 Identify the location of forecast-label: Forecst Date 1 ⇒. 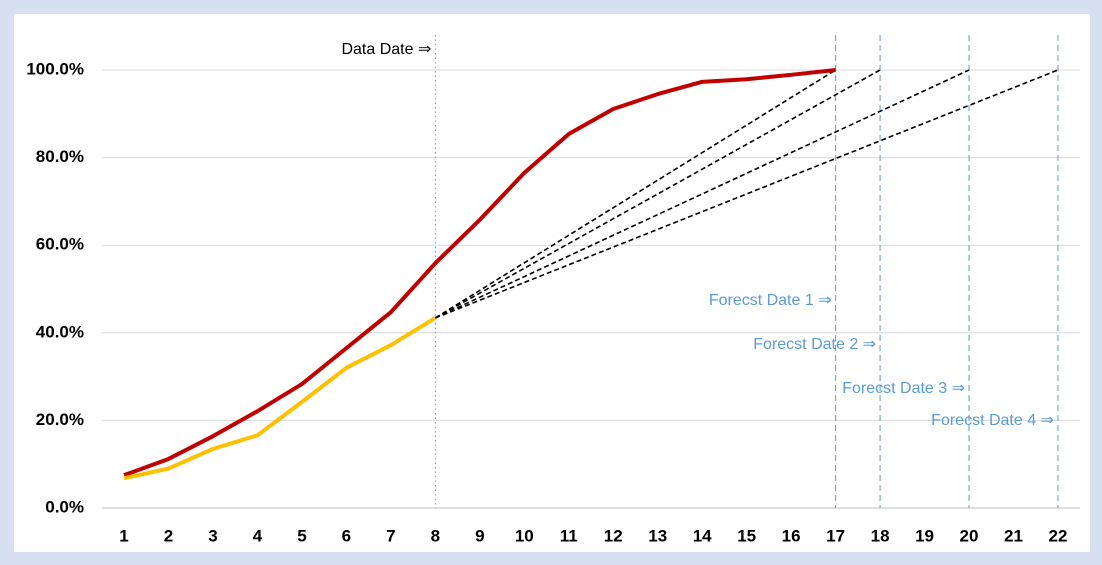
(770, 300).